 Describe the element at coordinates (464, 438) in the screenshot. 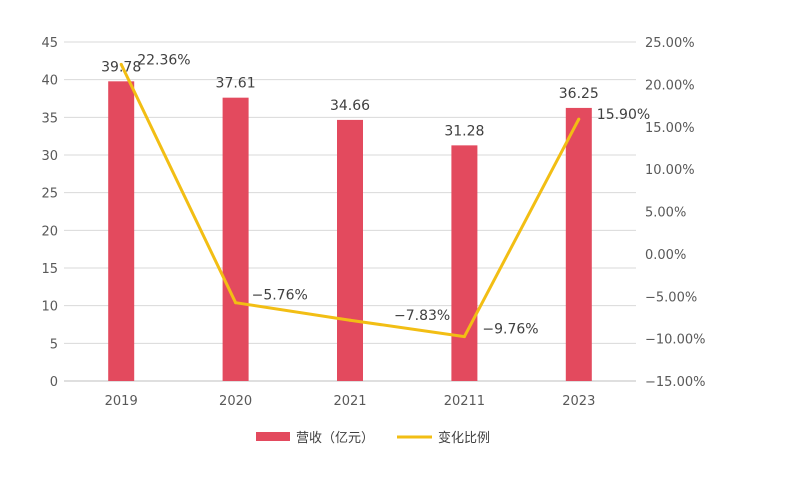

I see `legend-label-line: 变化比例` at that location.